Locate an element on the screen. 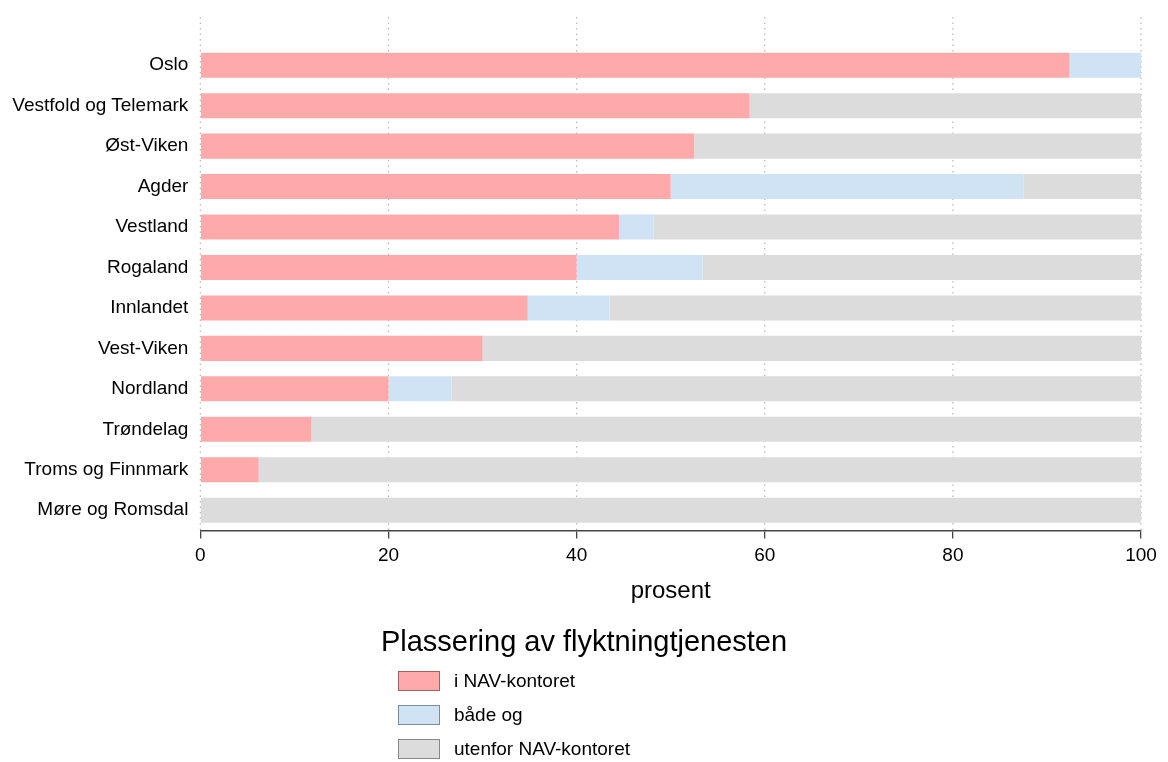 The width and height of the screenshot is (1168, 762). y-tick-label: Trøndelag is located at coordinates (145, 428).